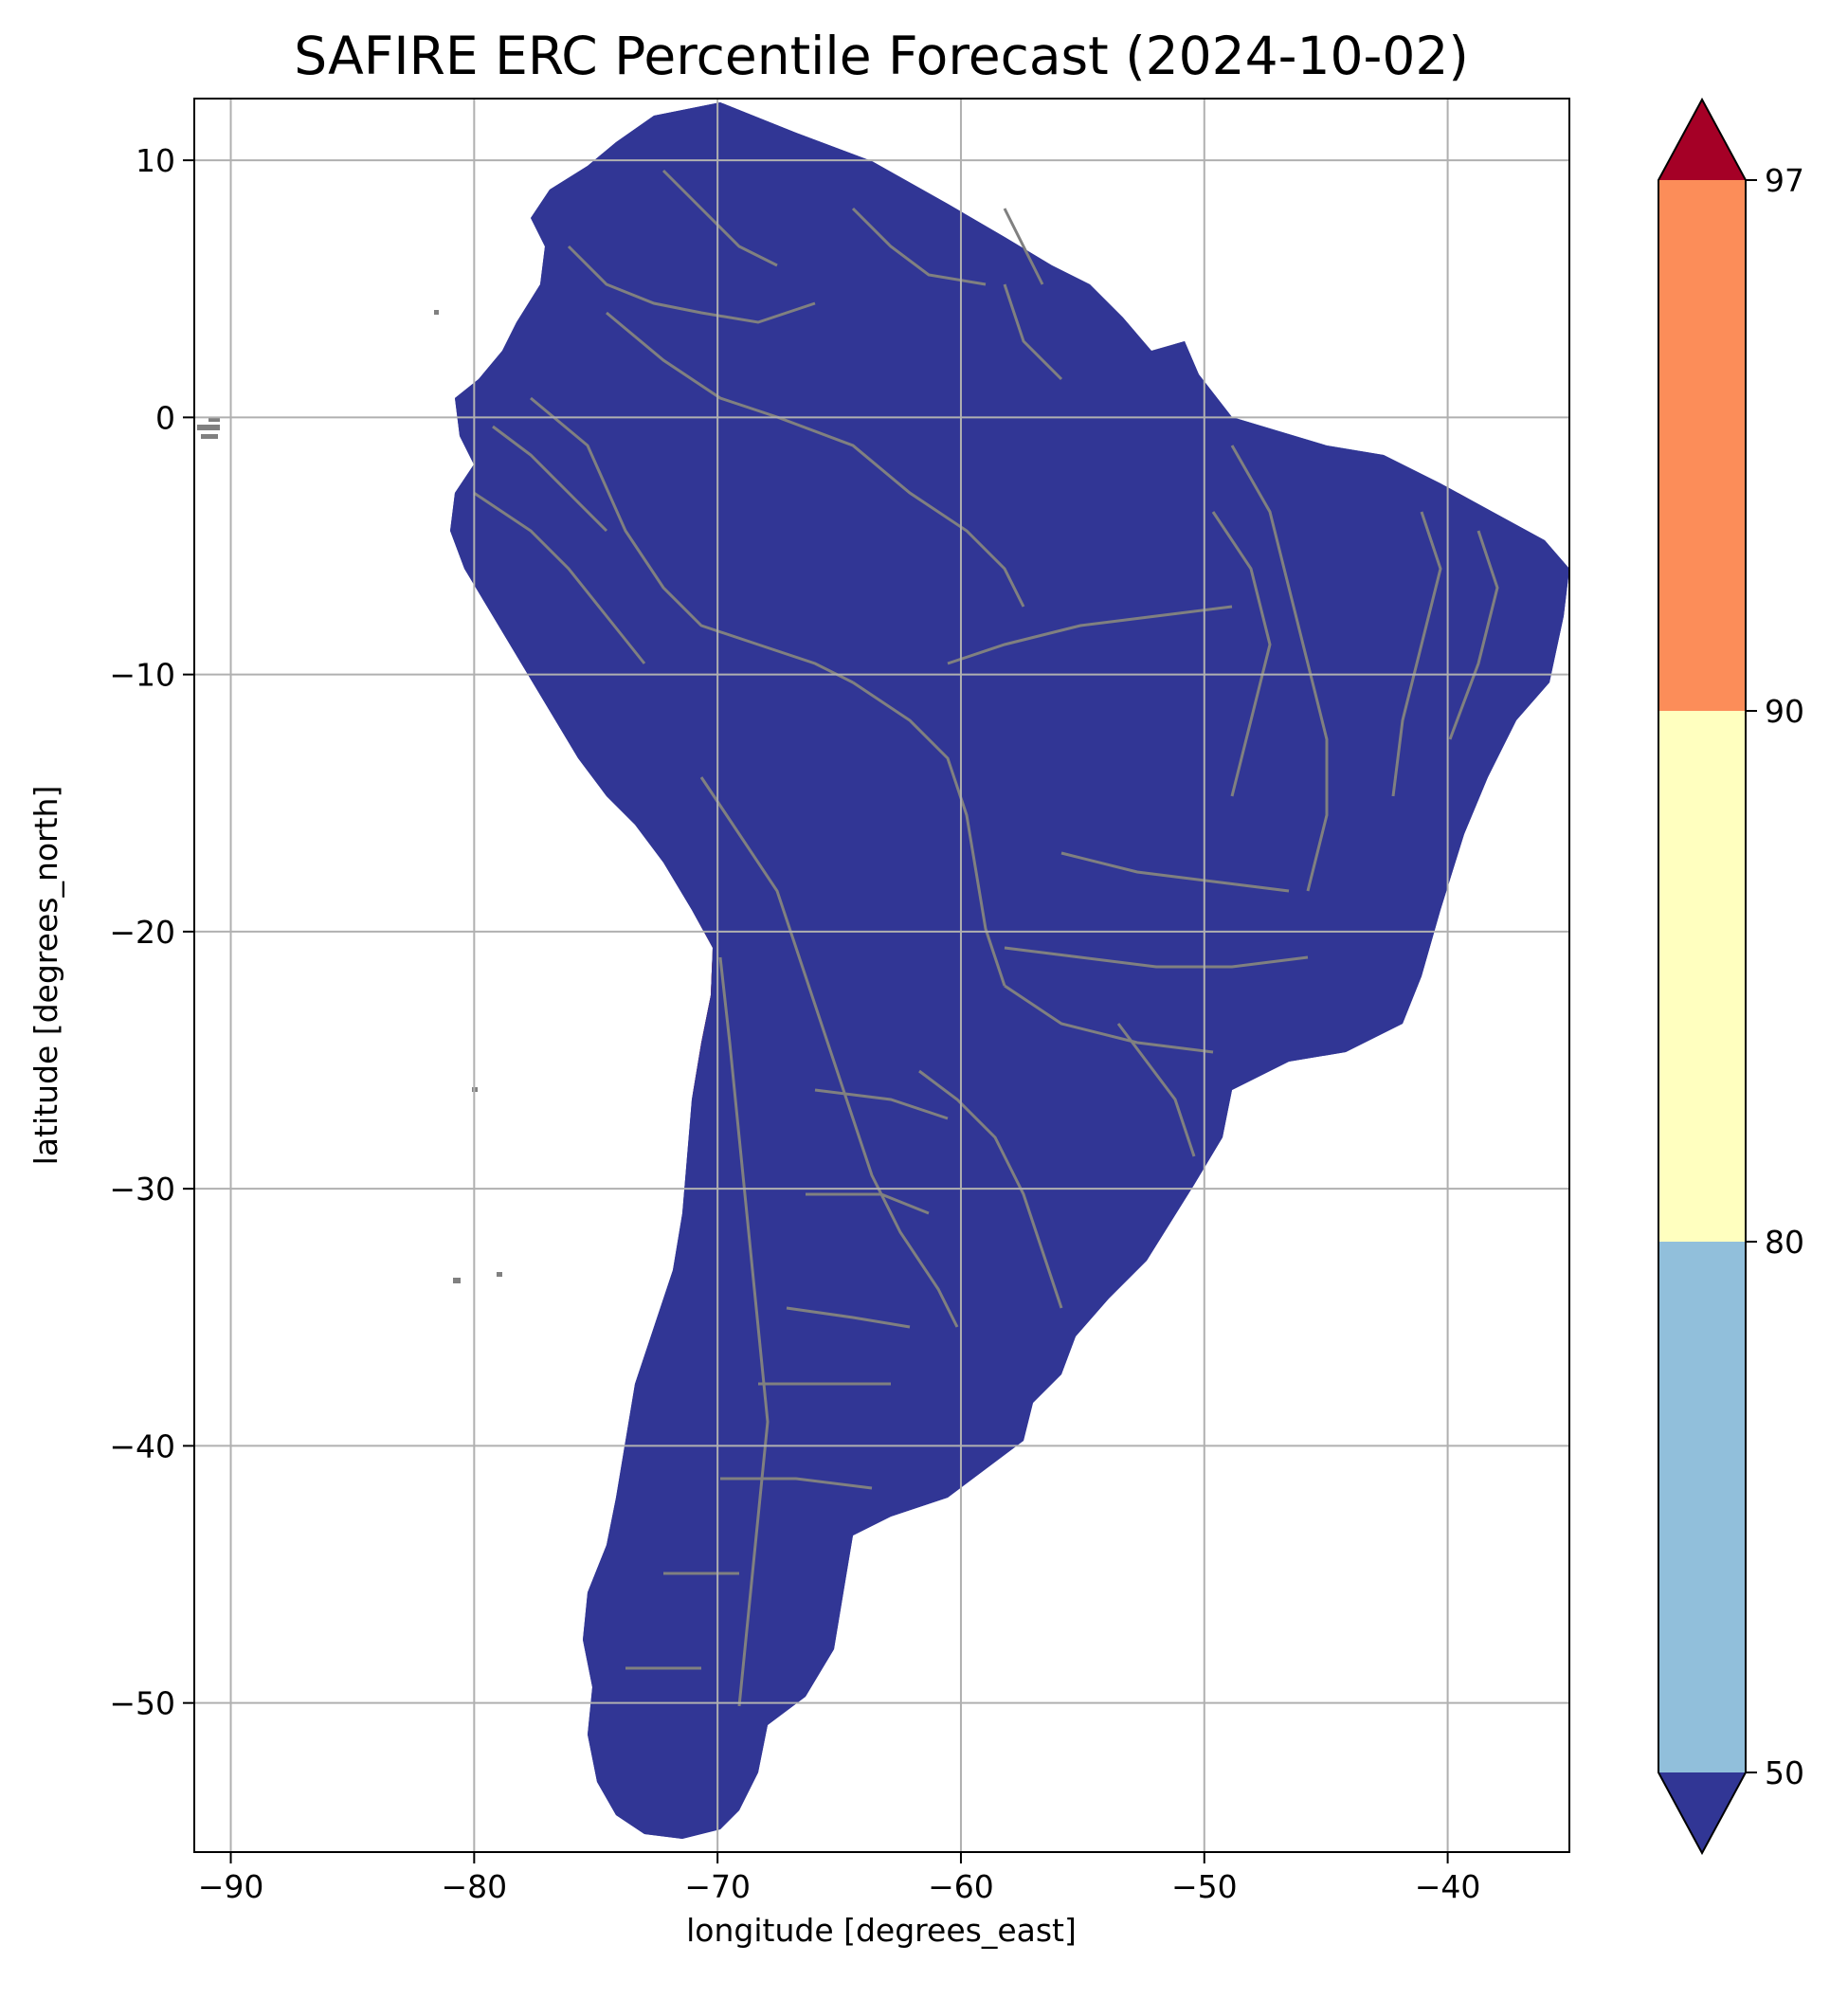 This screenshot has height=1999, width=1848. Describe the element at coordinates (1448, 1887) in the screenshot. I see `x-tick-label: −40` at that location.